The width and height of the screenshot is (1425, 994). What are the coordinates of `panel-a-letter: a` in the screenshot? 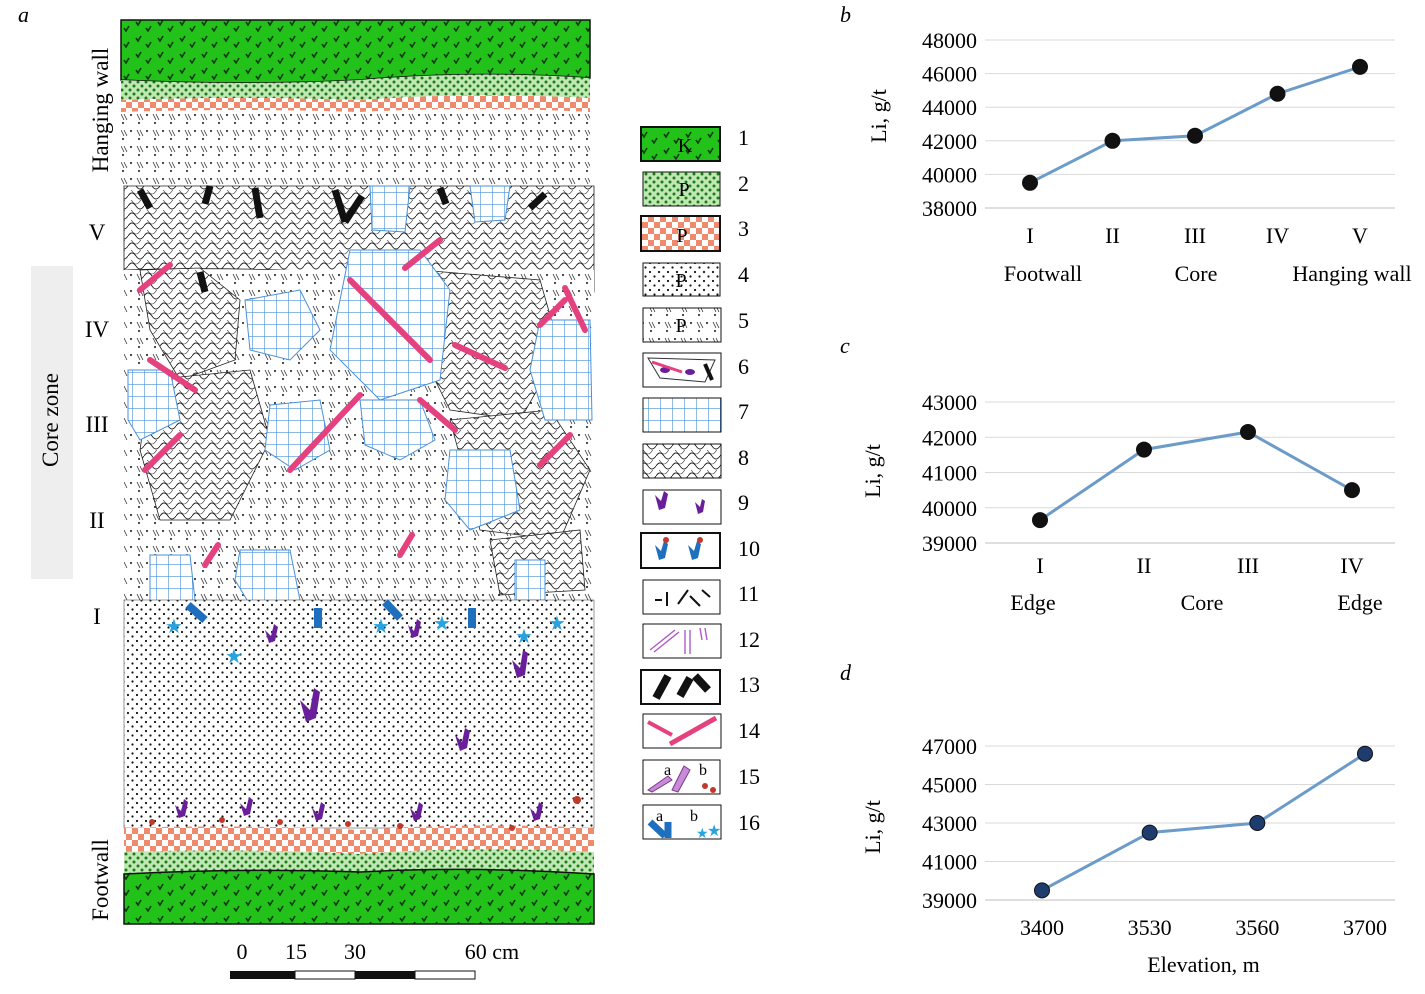 It's located at (23, 14).